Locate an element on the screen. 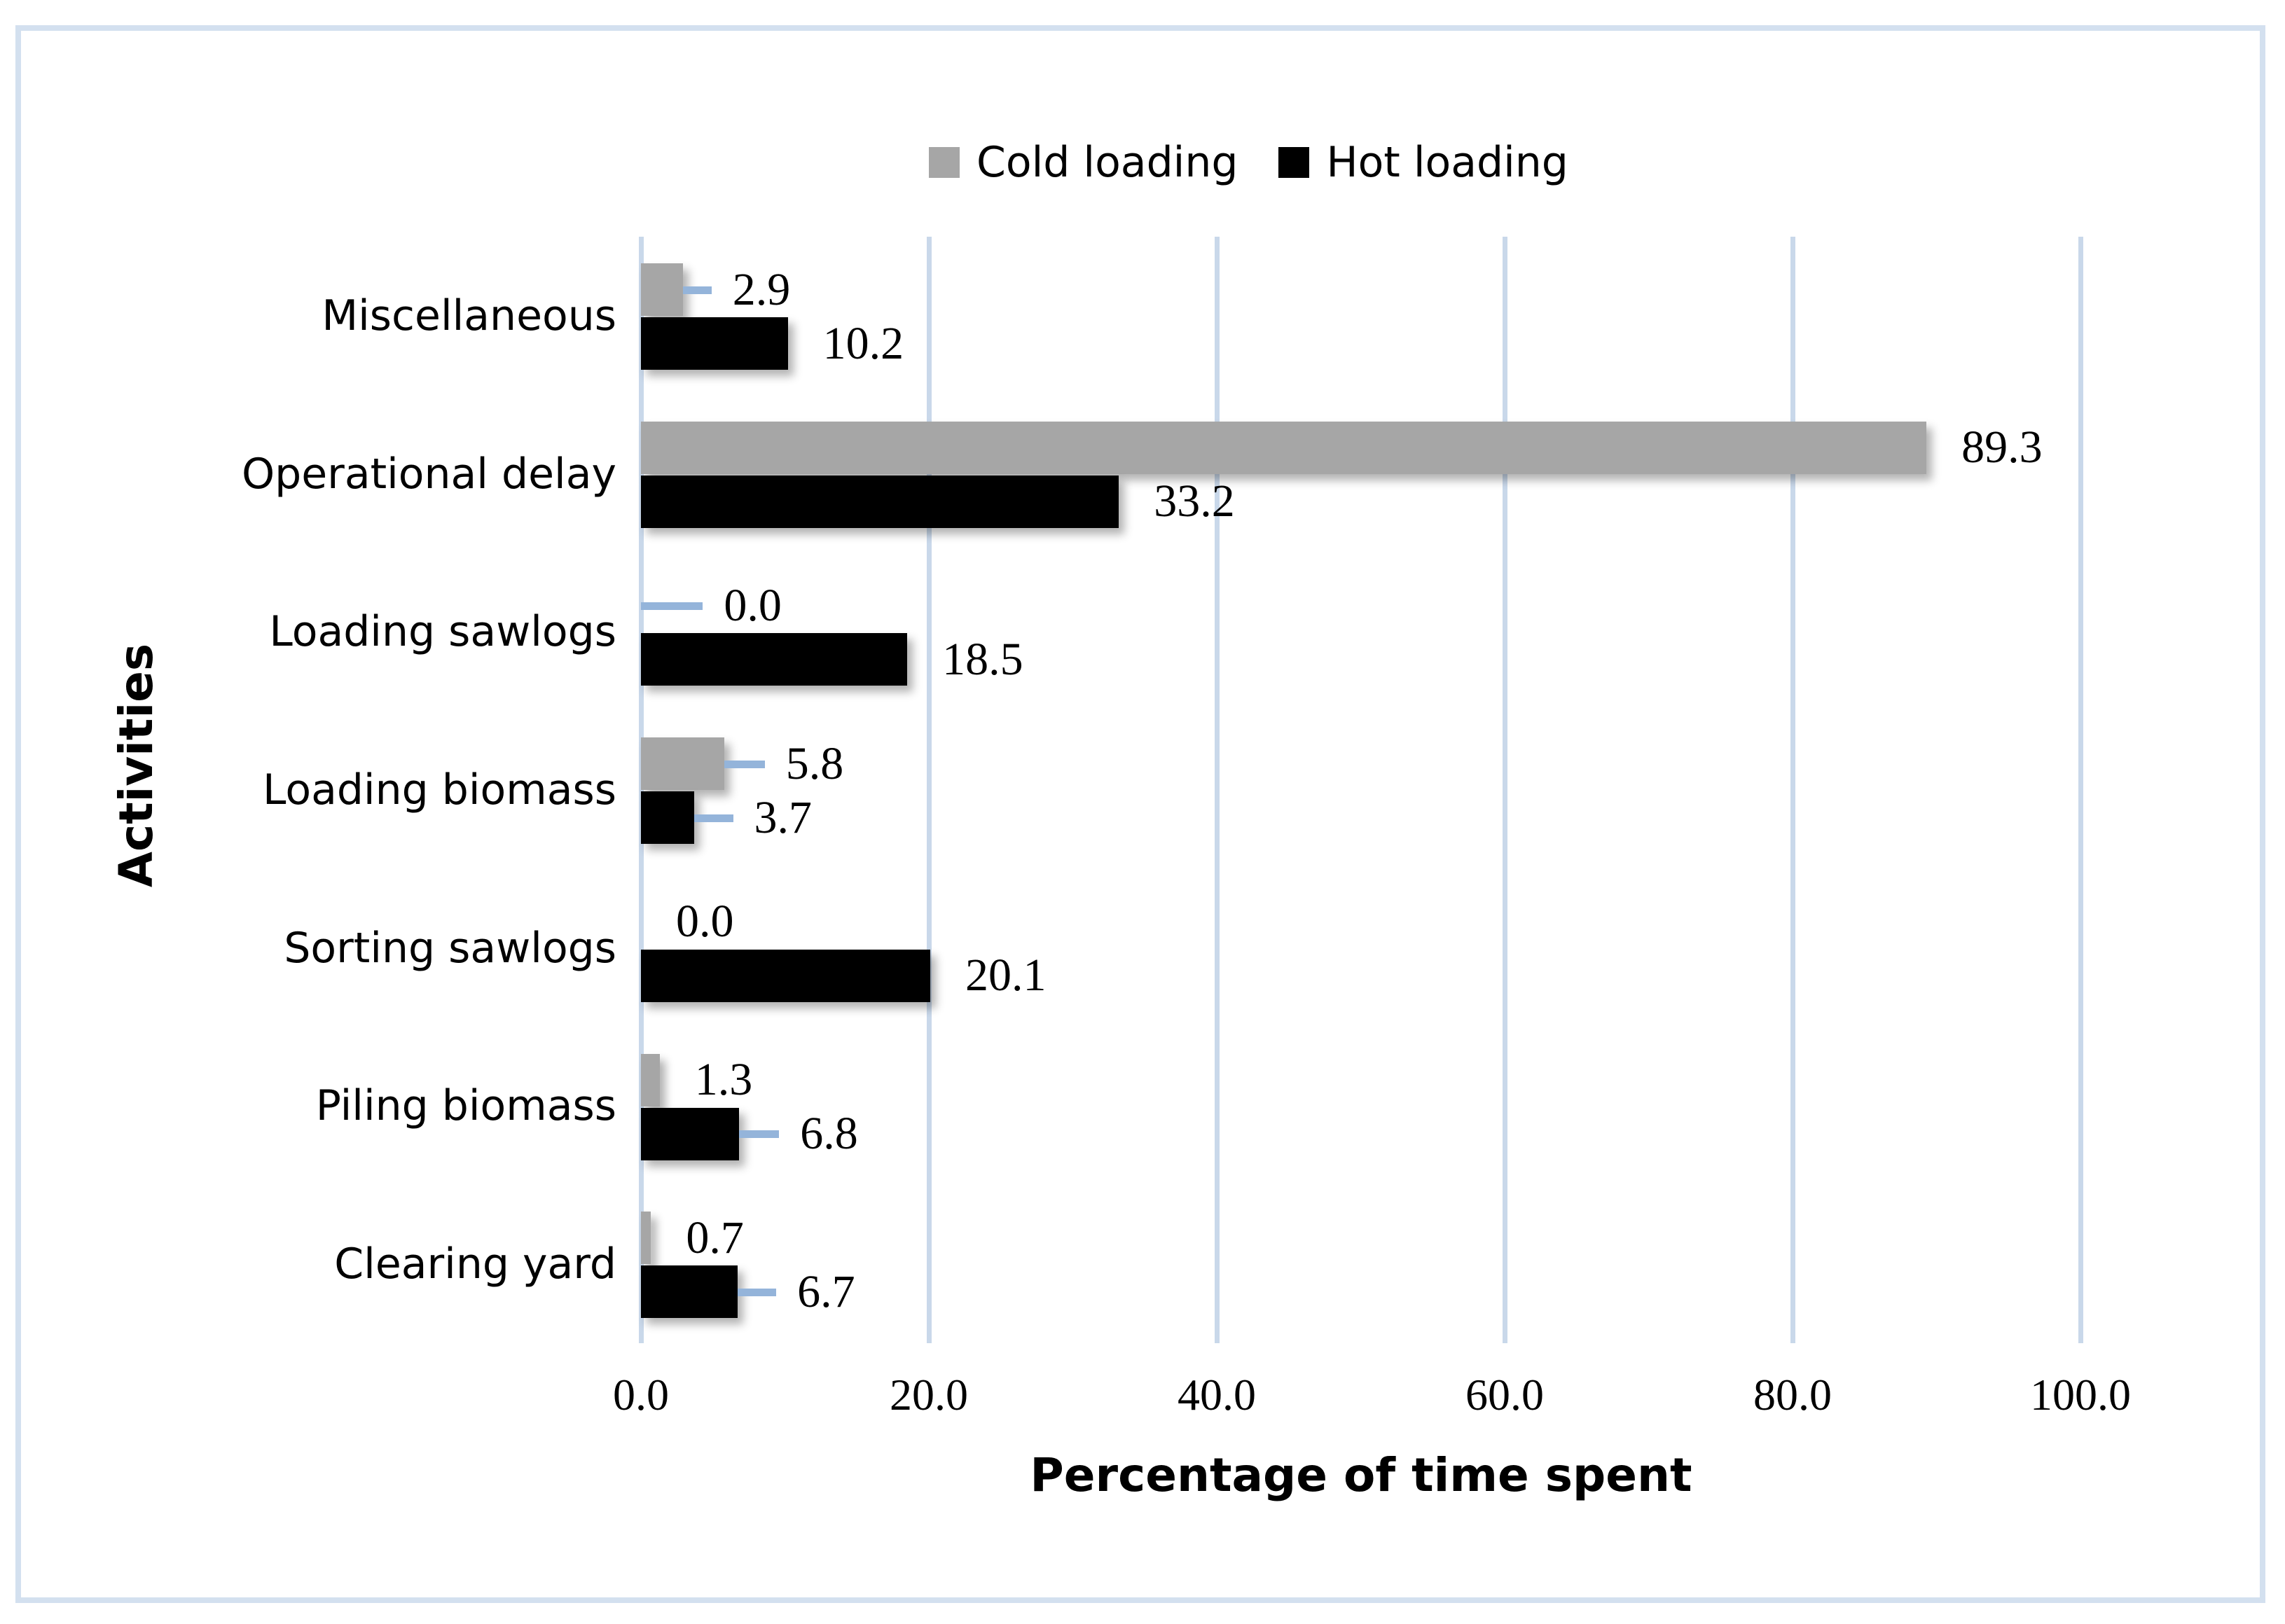 The image size is (2285, 1624). x-tick-label: 0.0 is located at coordinates (641, 1395).